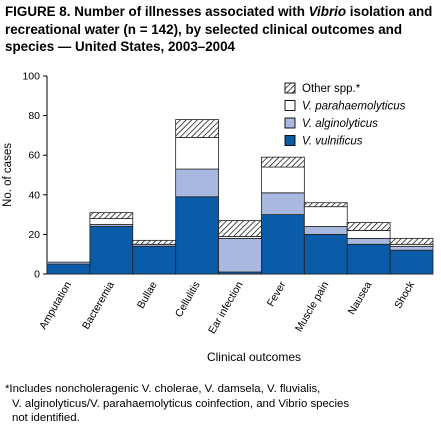  What do you see at coordinates (360, 297) in the screenshot?
I see `x-tick-label: Nausea` at bounding box center [360, 297].